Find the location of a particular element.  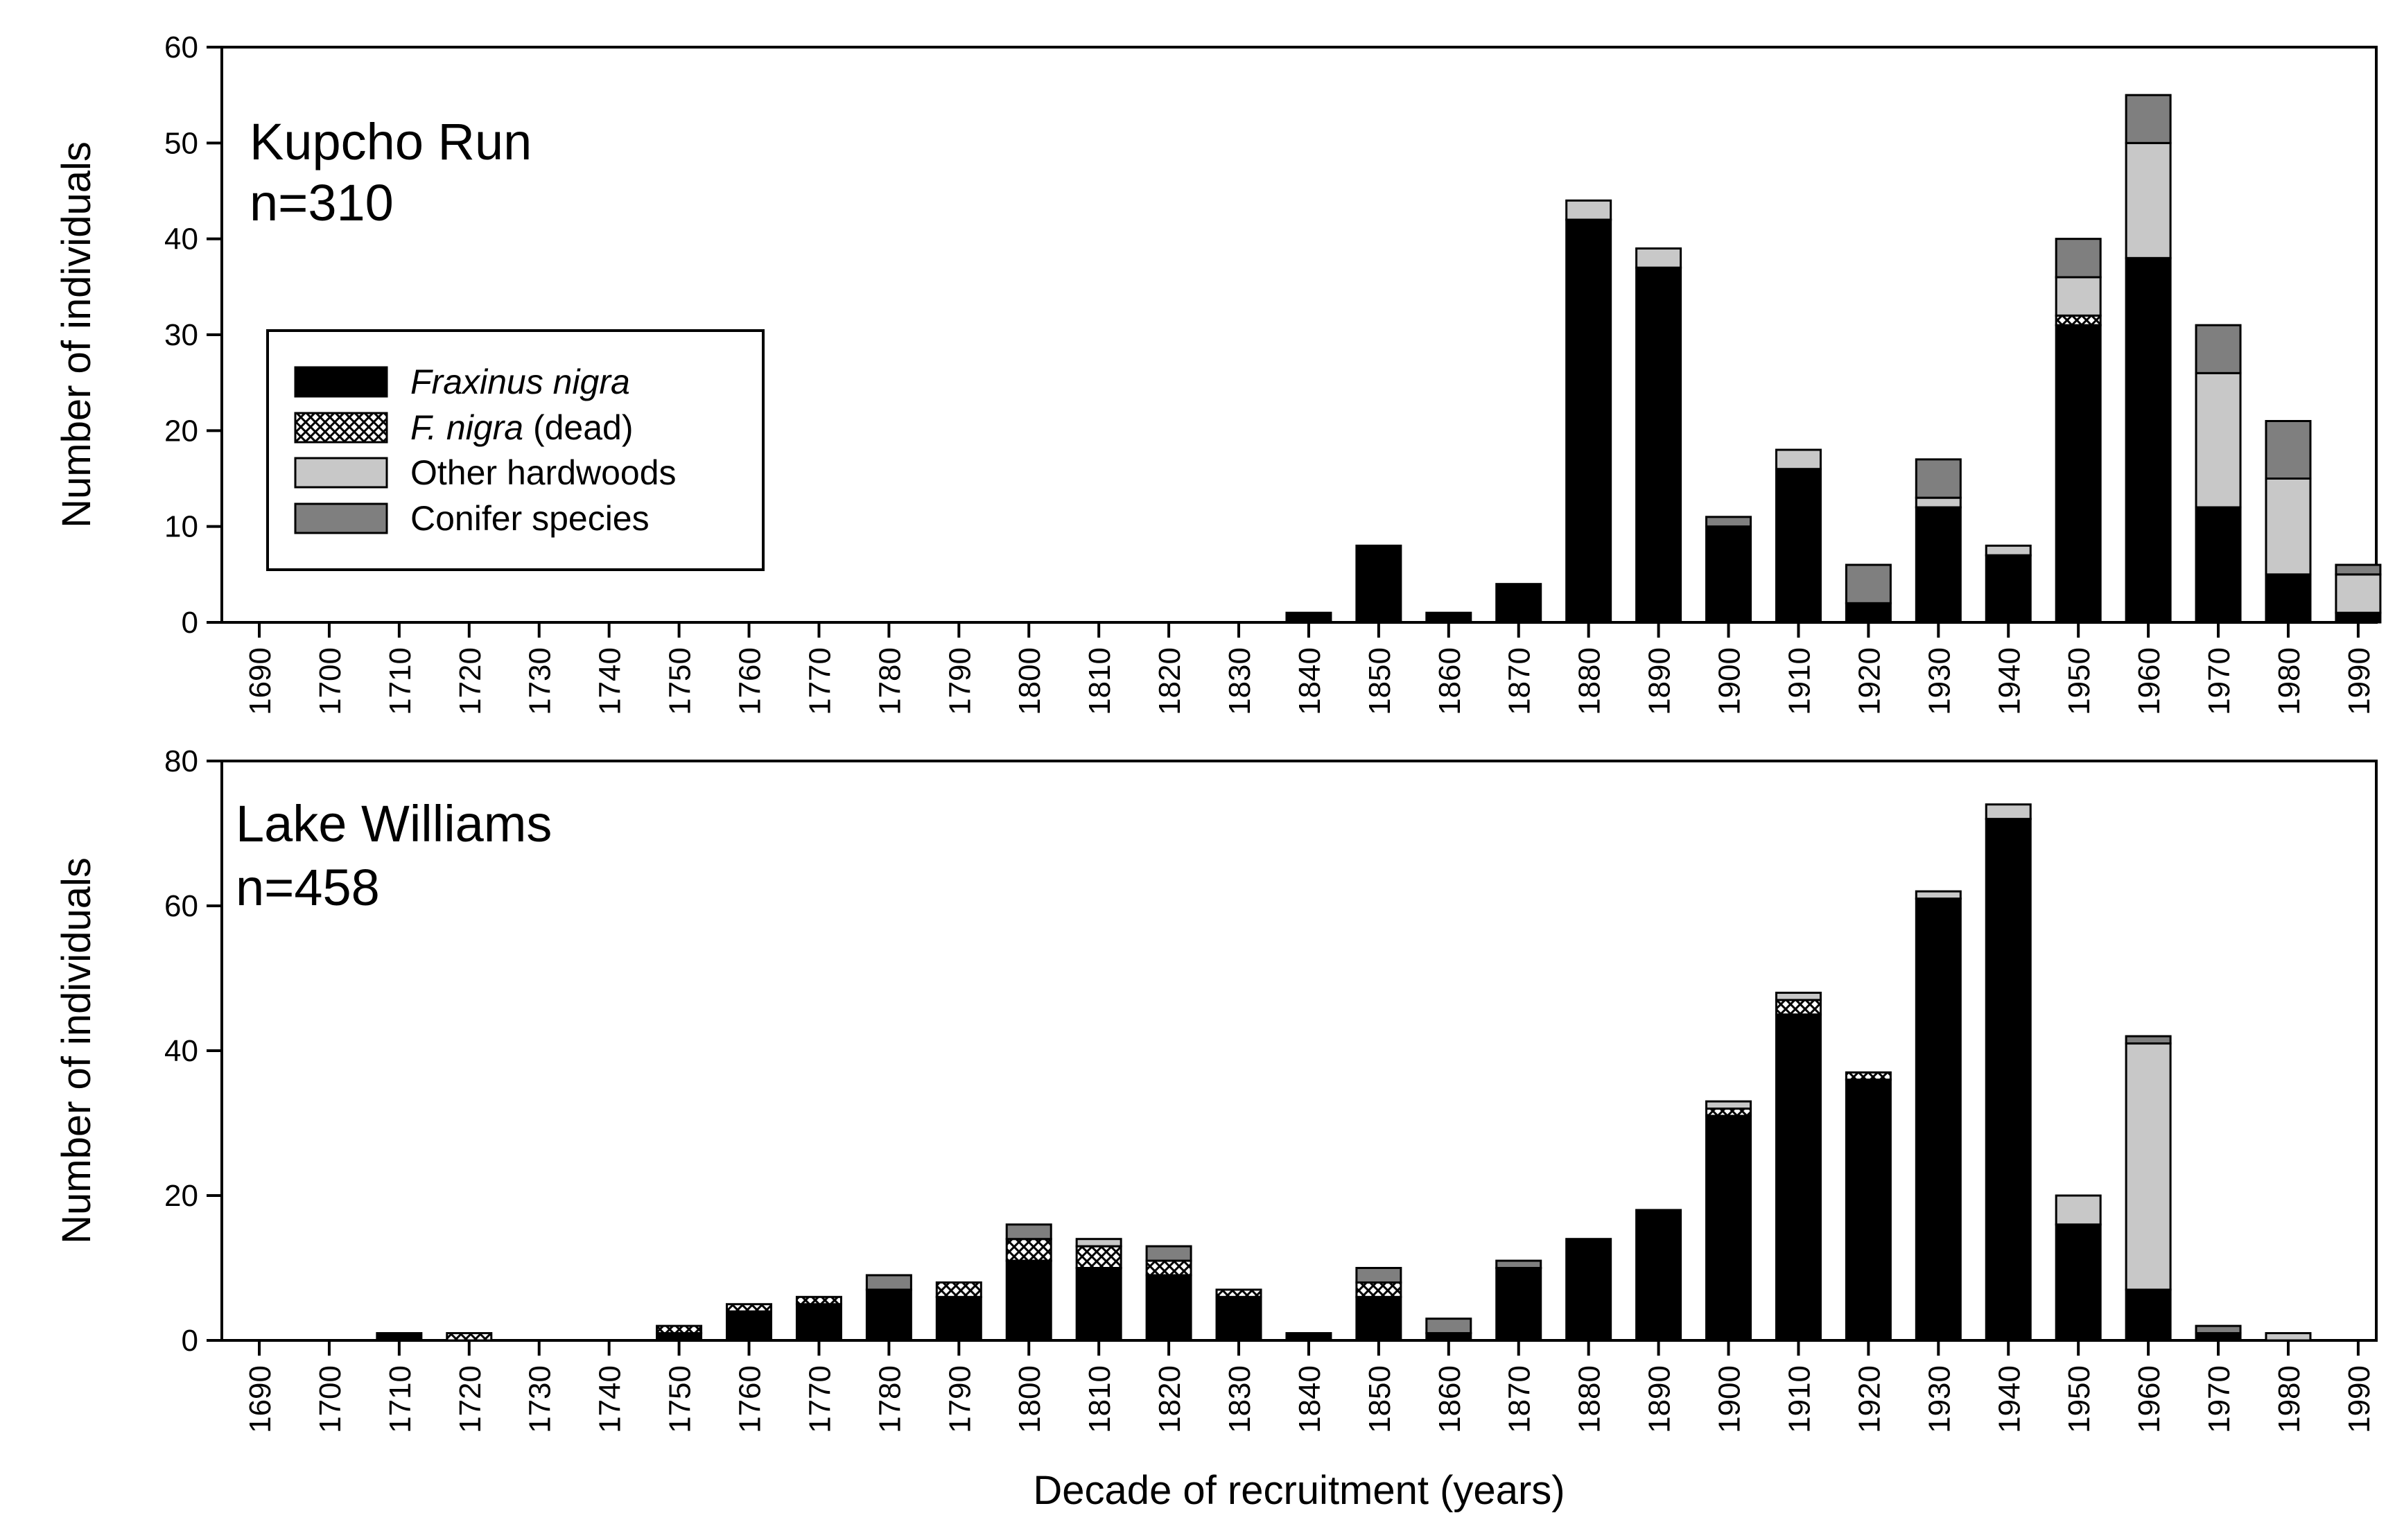

x-tick-label: 1910 is located at coordinates (1799, 1399).